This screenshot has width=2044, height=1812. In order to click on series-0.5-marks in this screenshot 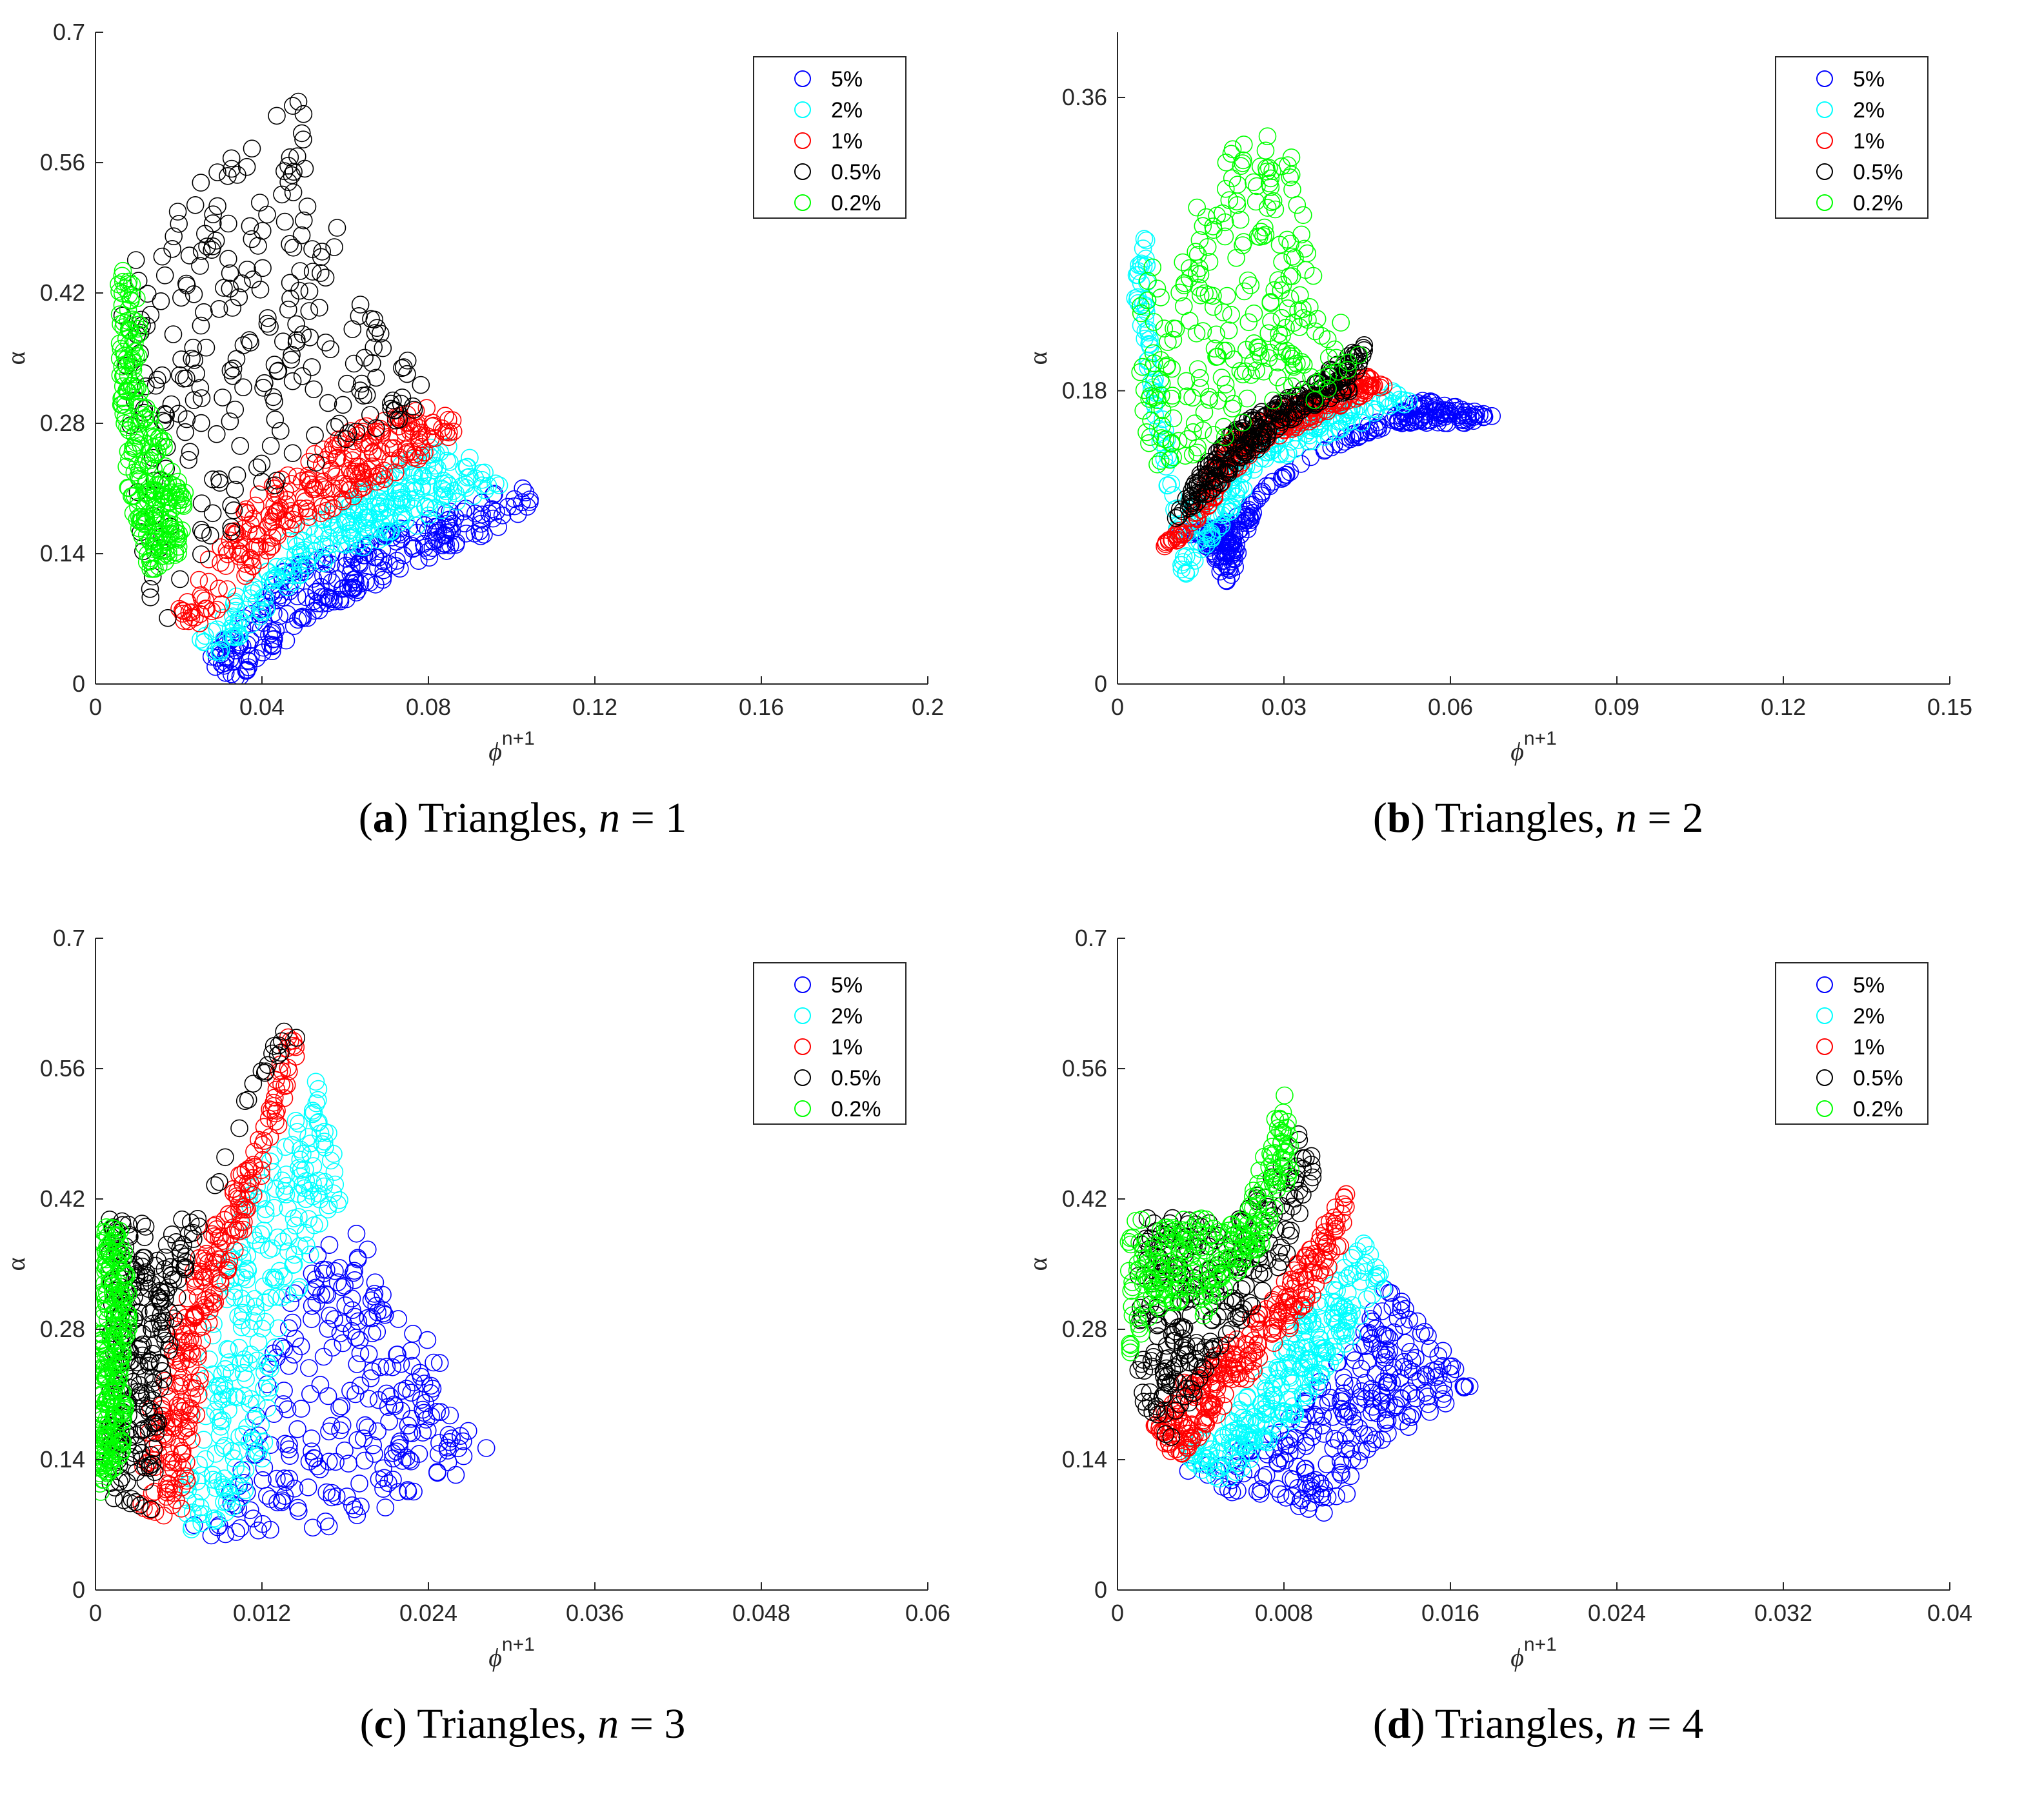, I will do `click(1270, 432)`.